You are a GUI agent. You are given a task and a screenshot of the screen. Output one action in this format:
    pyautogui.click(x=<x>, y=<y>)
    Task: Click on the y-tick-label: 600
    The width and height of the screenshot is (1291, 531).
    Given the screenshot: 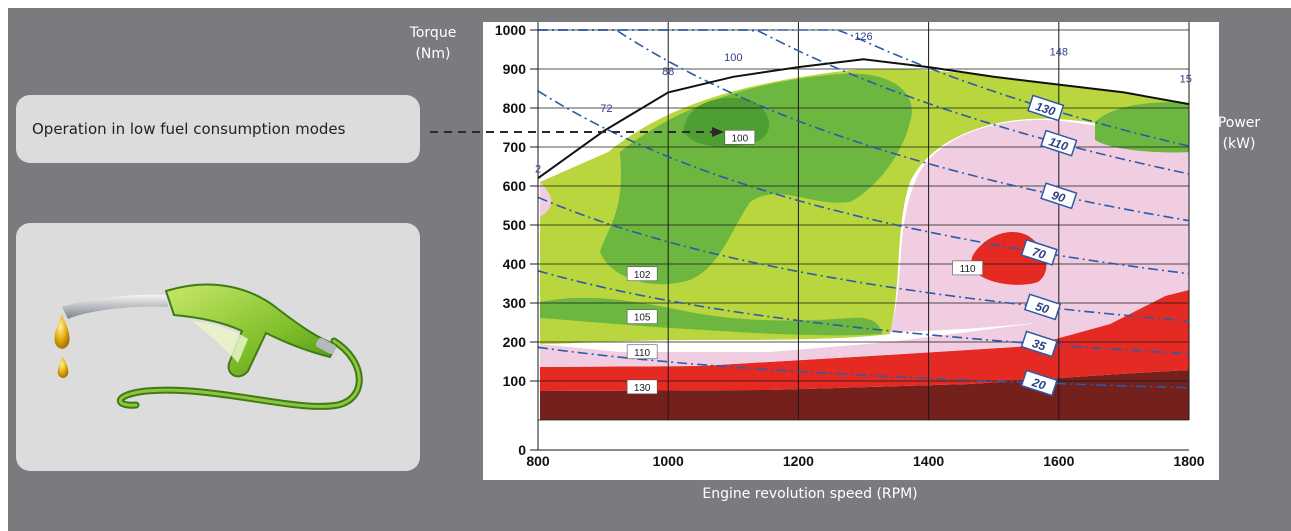 What is the action you would take?
    pyautogui.click(x=515, y=186)
    